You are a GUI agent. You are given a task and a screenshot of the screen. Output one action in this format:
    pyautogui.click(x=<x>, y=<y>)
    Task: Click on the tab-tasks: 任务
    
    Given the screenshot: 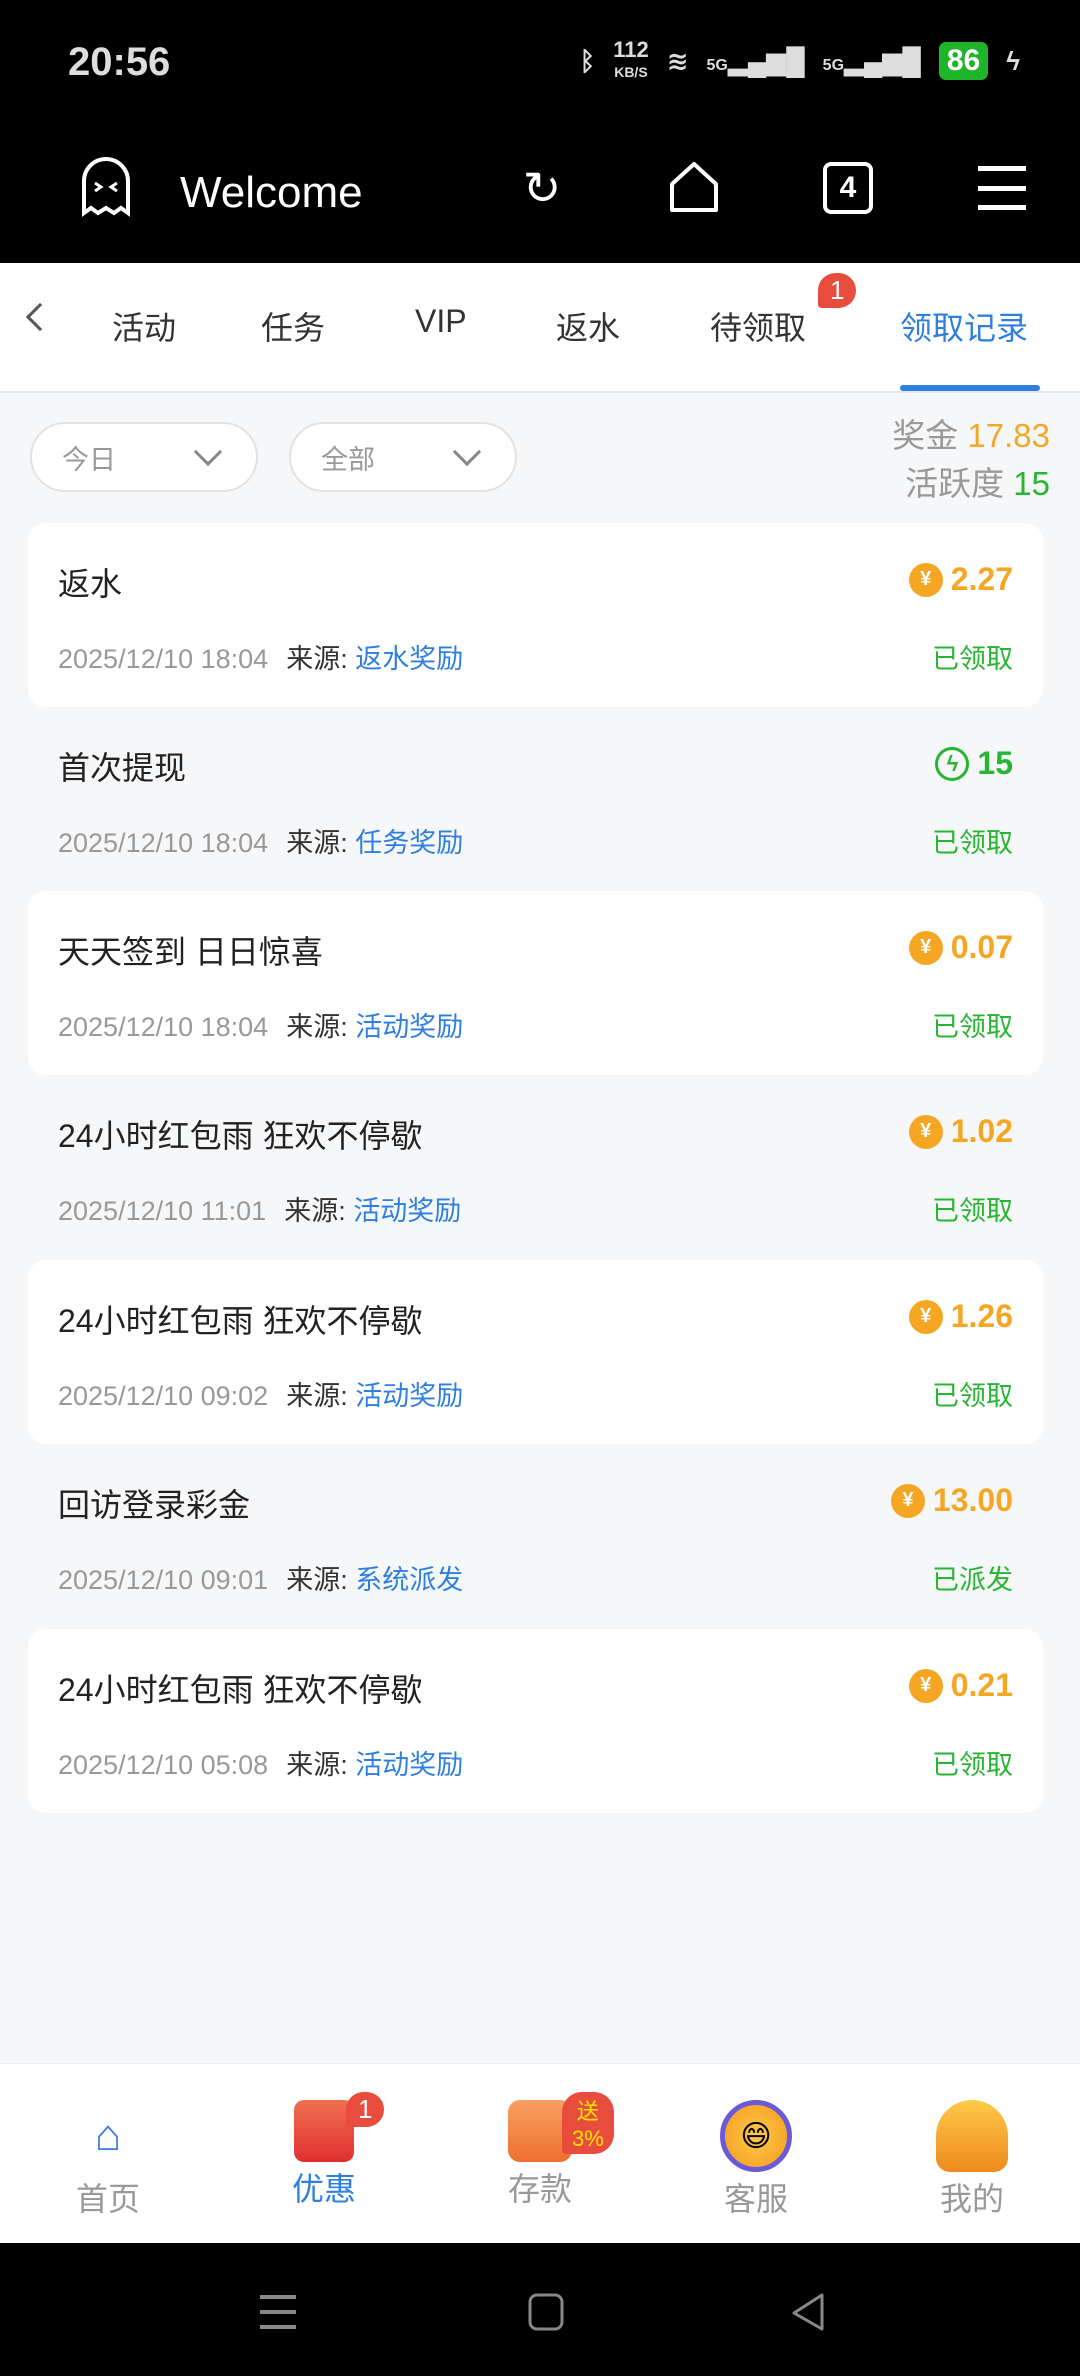 What is the action you would take?
    pyautogui.click(x=293, y=328)
    